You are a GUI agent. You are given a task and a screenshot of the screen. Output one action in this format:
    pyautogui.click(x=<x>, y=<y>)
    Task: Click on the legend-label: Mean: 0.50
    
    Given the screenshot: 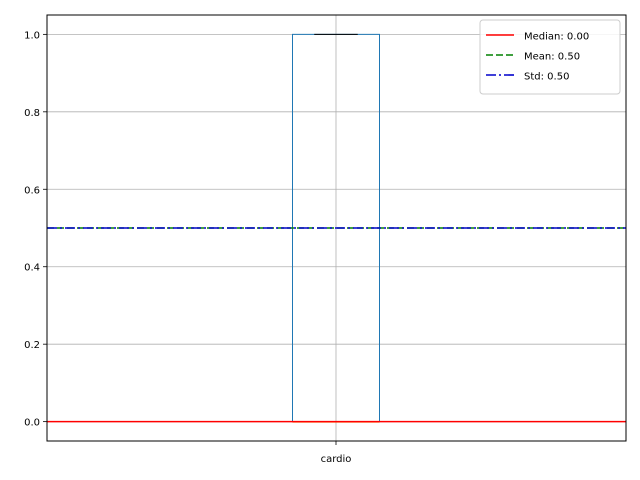 What is the action you would take?
    pyautogui.click(x=552, y=57)
    